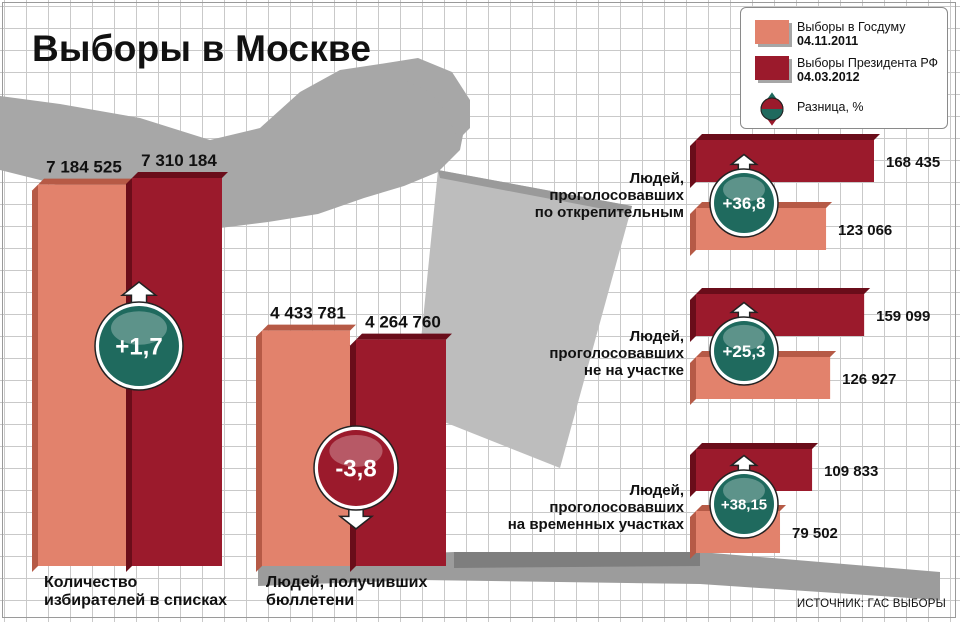 Image resolution: width=960 pixels, height=622 pixels. Describe the element at coordinates (355, 469) in the screenshot. I see `diff-badge-ballots-value: -3,8` at that location.